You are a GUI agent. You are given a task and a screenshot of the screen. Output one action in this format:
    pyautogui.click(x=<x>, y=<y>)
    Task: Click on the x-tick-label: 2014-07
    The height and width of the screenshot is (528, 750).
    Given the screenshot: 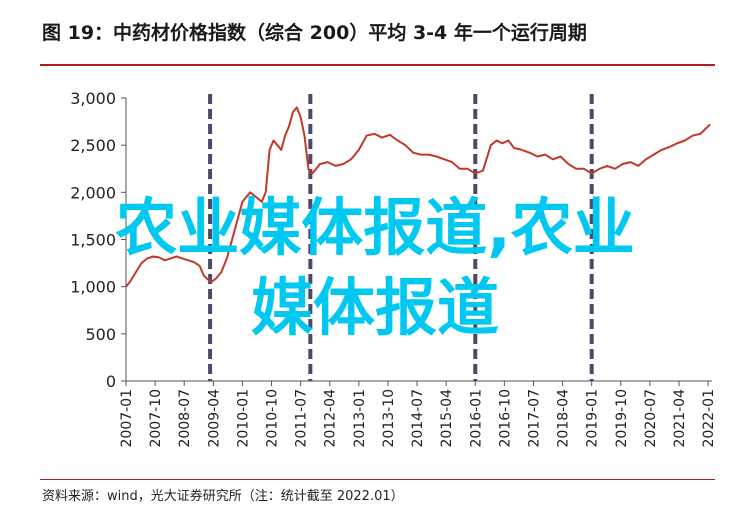 What is the action you would take?
    pyautogui.click(x=418, y=418)
    